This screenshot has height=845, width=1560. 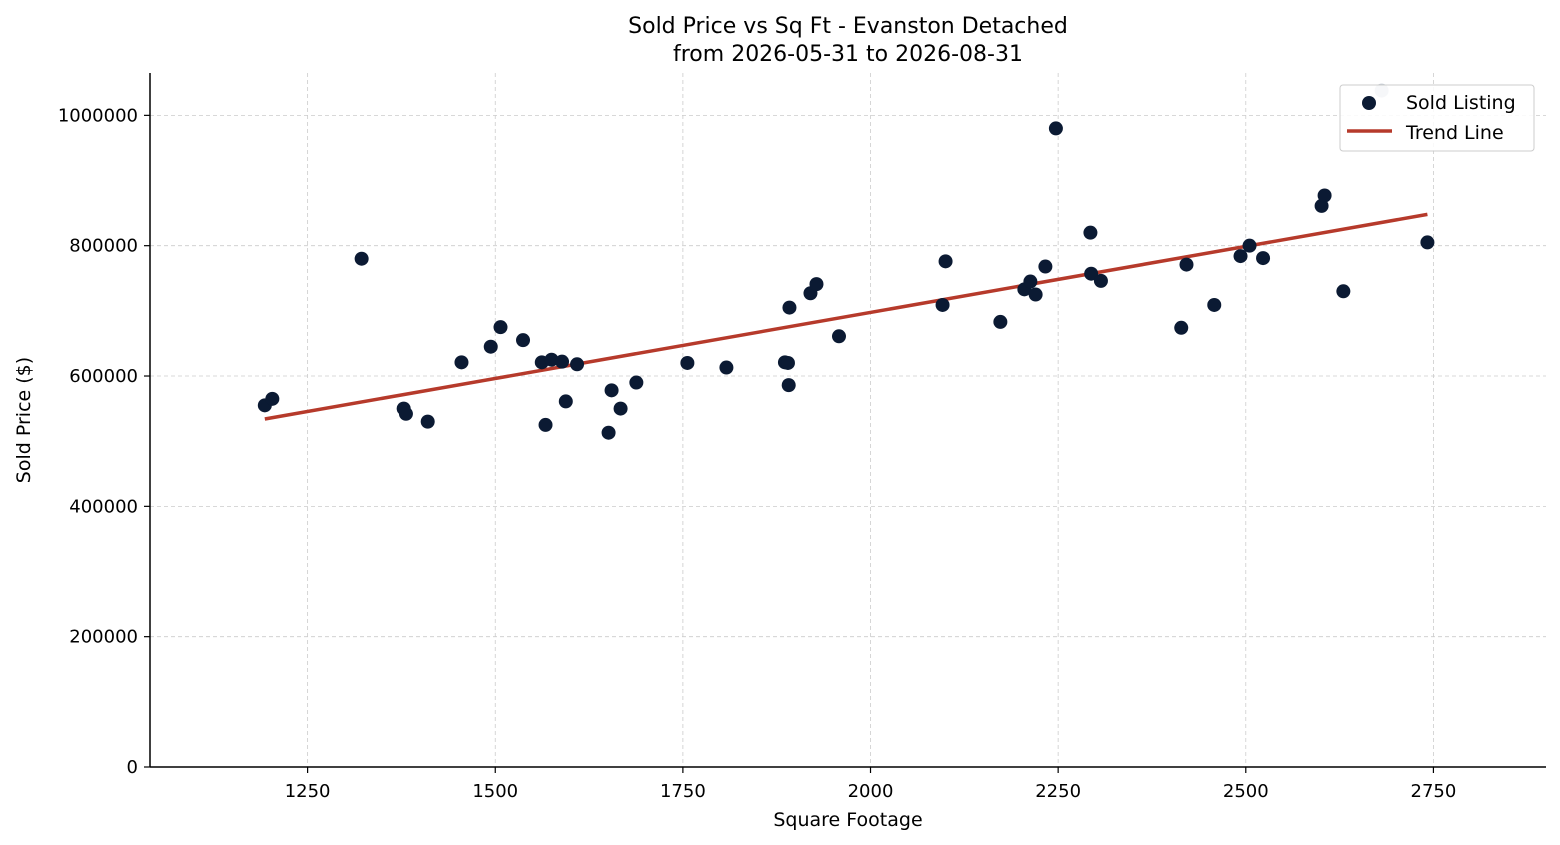 I want to click on x-axis-label: Square Footage, so click(x=847, y=820).